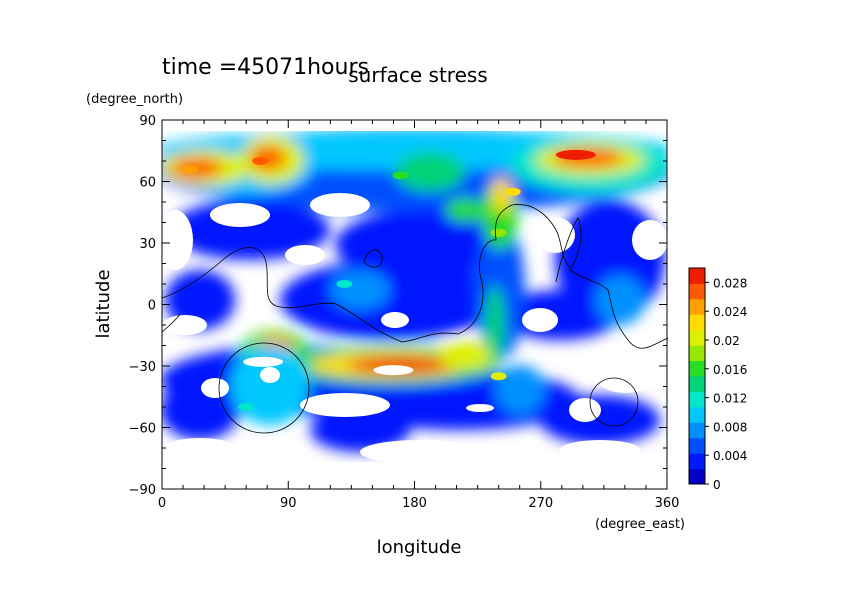  Describe the element at coordinates (152, 306) in the screenshot. I see `y-tick-label: 0` at that location.